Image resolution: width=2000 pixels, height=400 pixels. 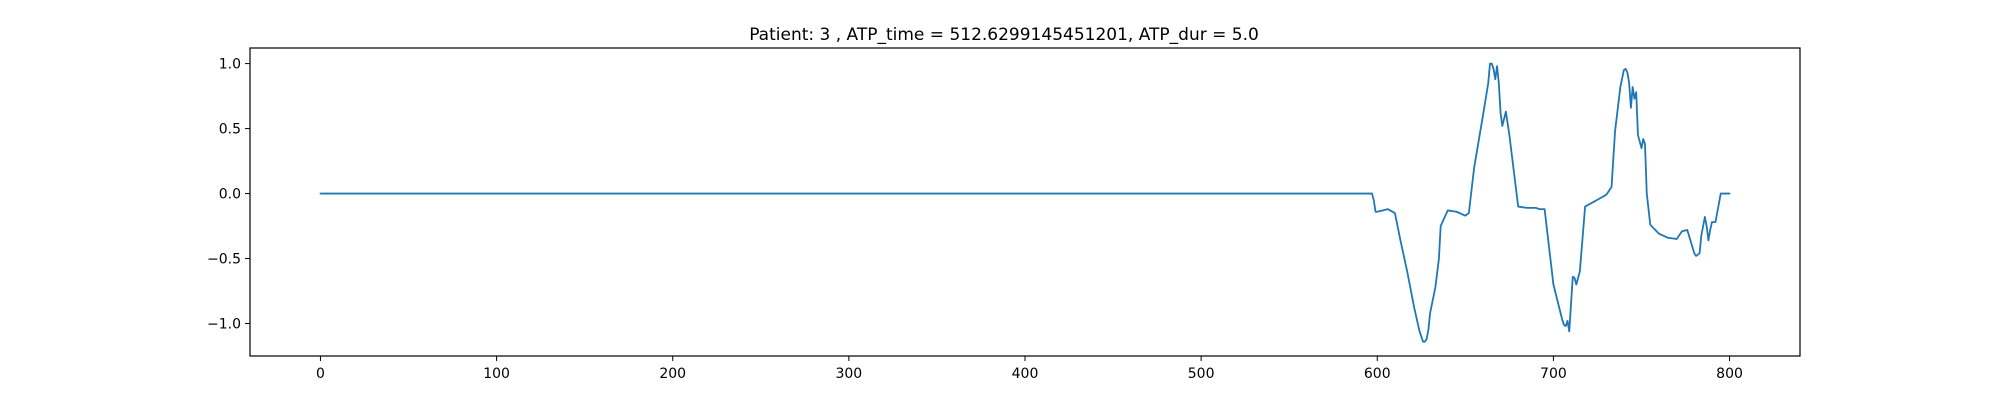 What do you see at coordinates (496, 374) in the screenshot?
I see `x-tick-label: 100` at bounding box center [496, 374].